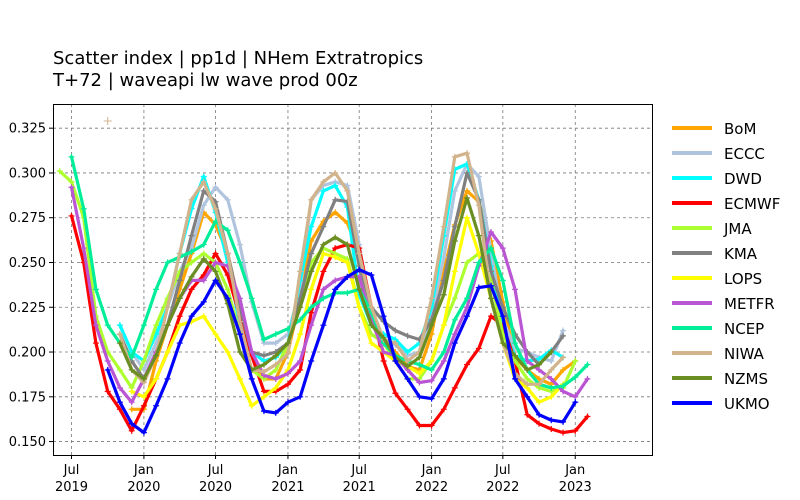  I want to click on x-tick-label: 2020, so click(143, 487).